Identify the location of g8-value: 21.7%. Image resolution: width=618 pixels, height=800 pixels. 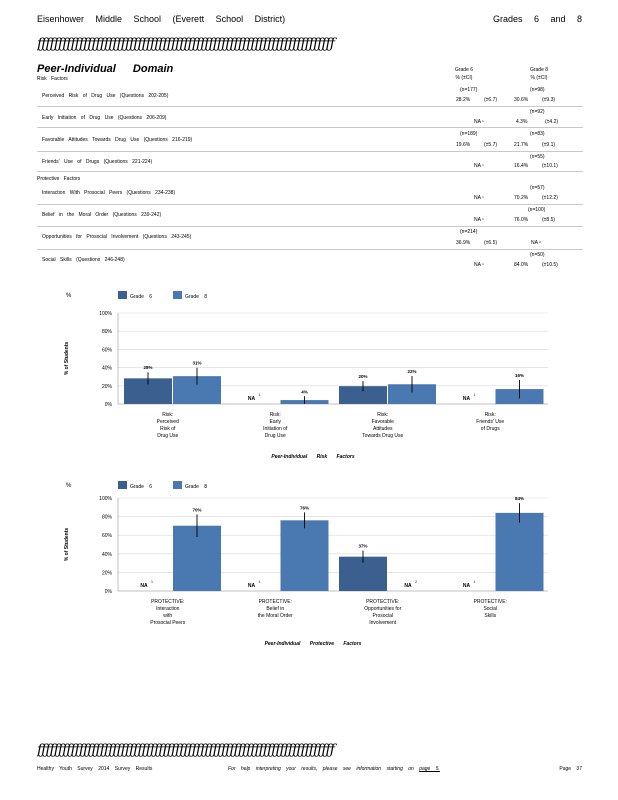
(521, 145).